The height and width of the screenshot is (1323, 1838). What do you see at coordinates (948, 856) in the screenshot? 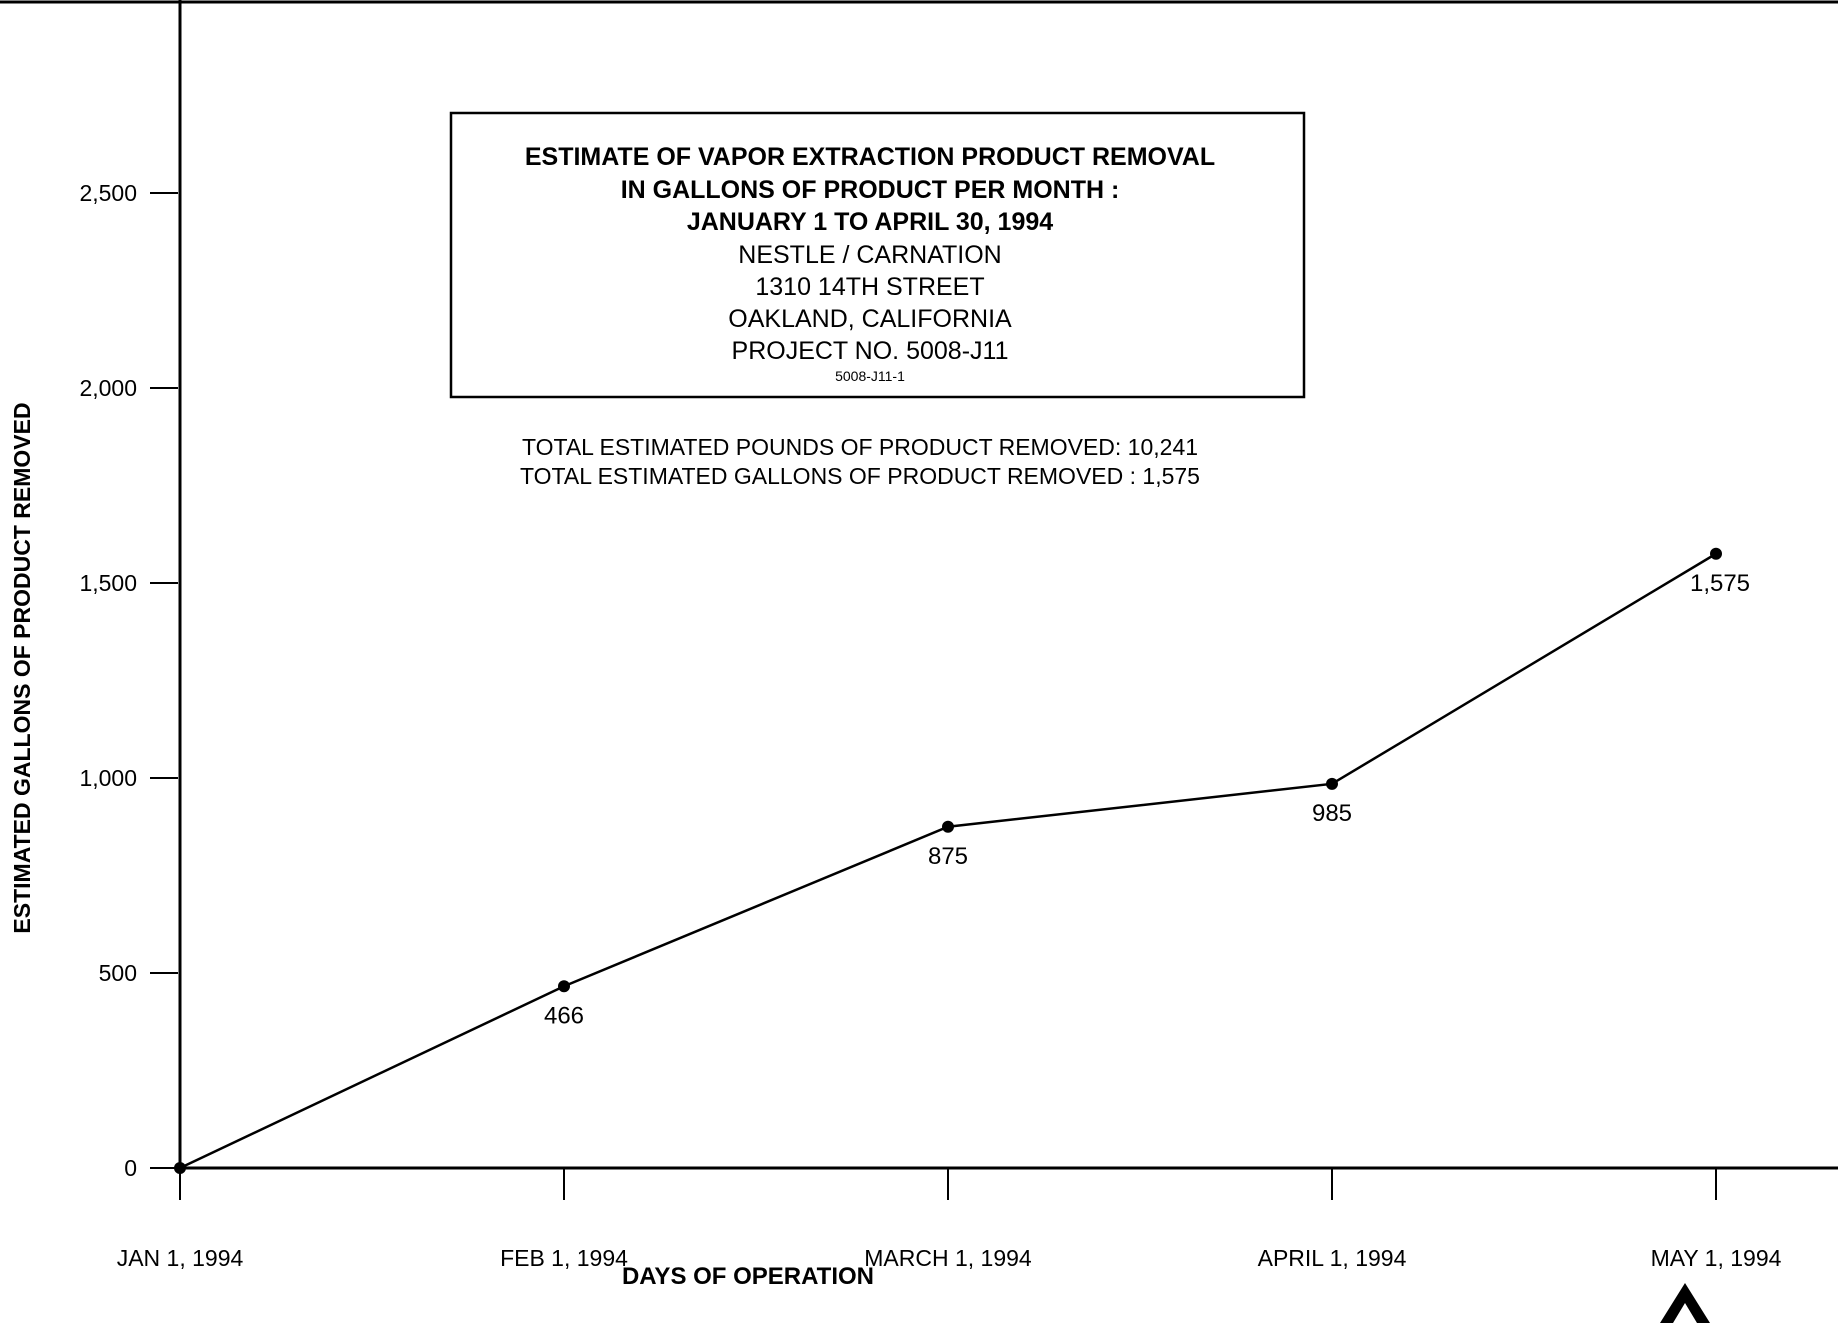
I see `data-label: 875` at bounding box center [948, 856].